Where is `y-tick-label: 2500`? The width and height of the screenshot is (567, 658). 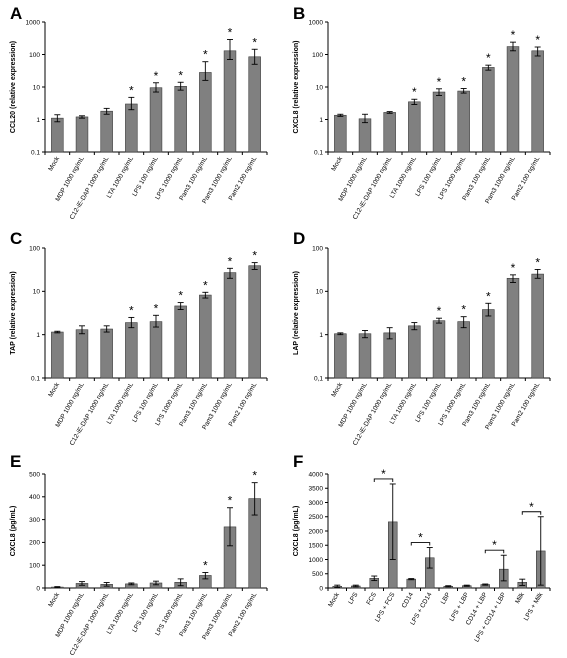
y-tick-label: 2500 is located at coordinates (316, 517).